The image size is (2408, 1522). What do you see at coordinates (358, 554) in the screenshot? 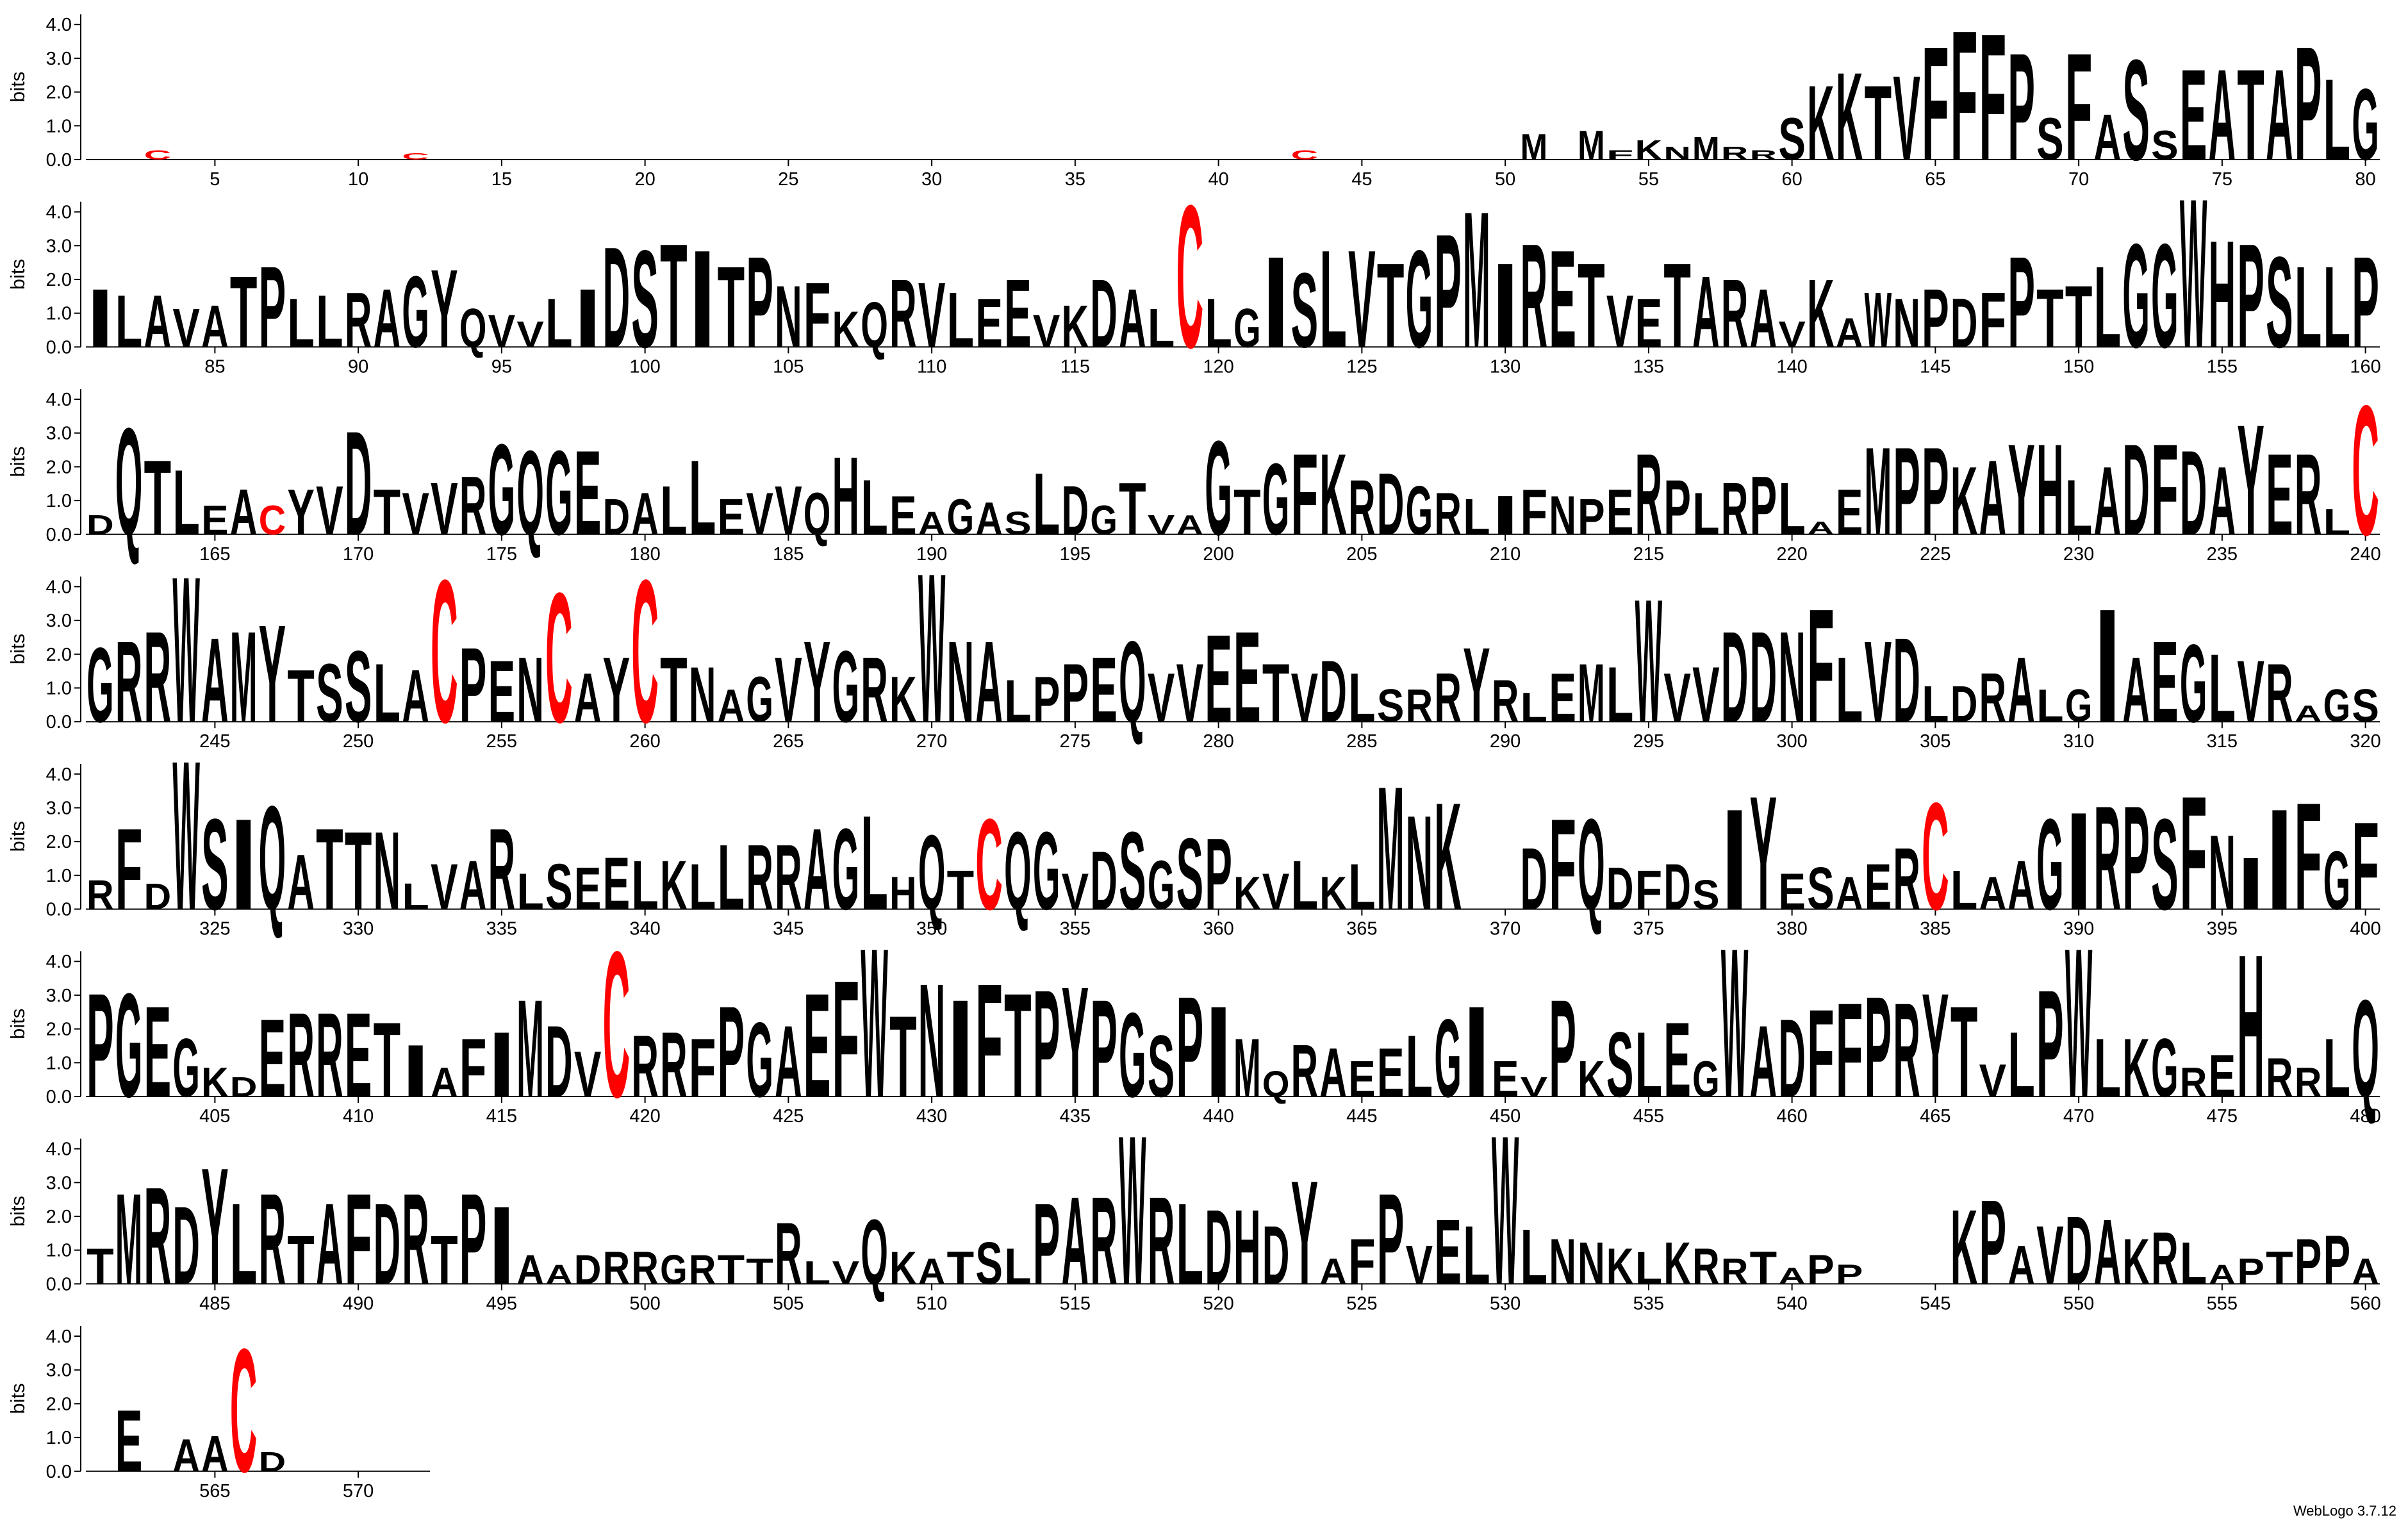
I see `x-tick-label: 170` at bounding box center [358, 554].